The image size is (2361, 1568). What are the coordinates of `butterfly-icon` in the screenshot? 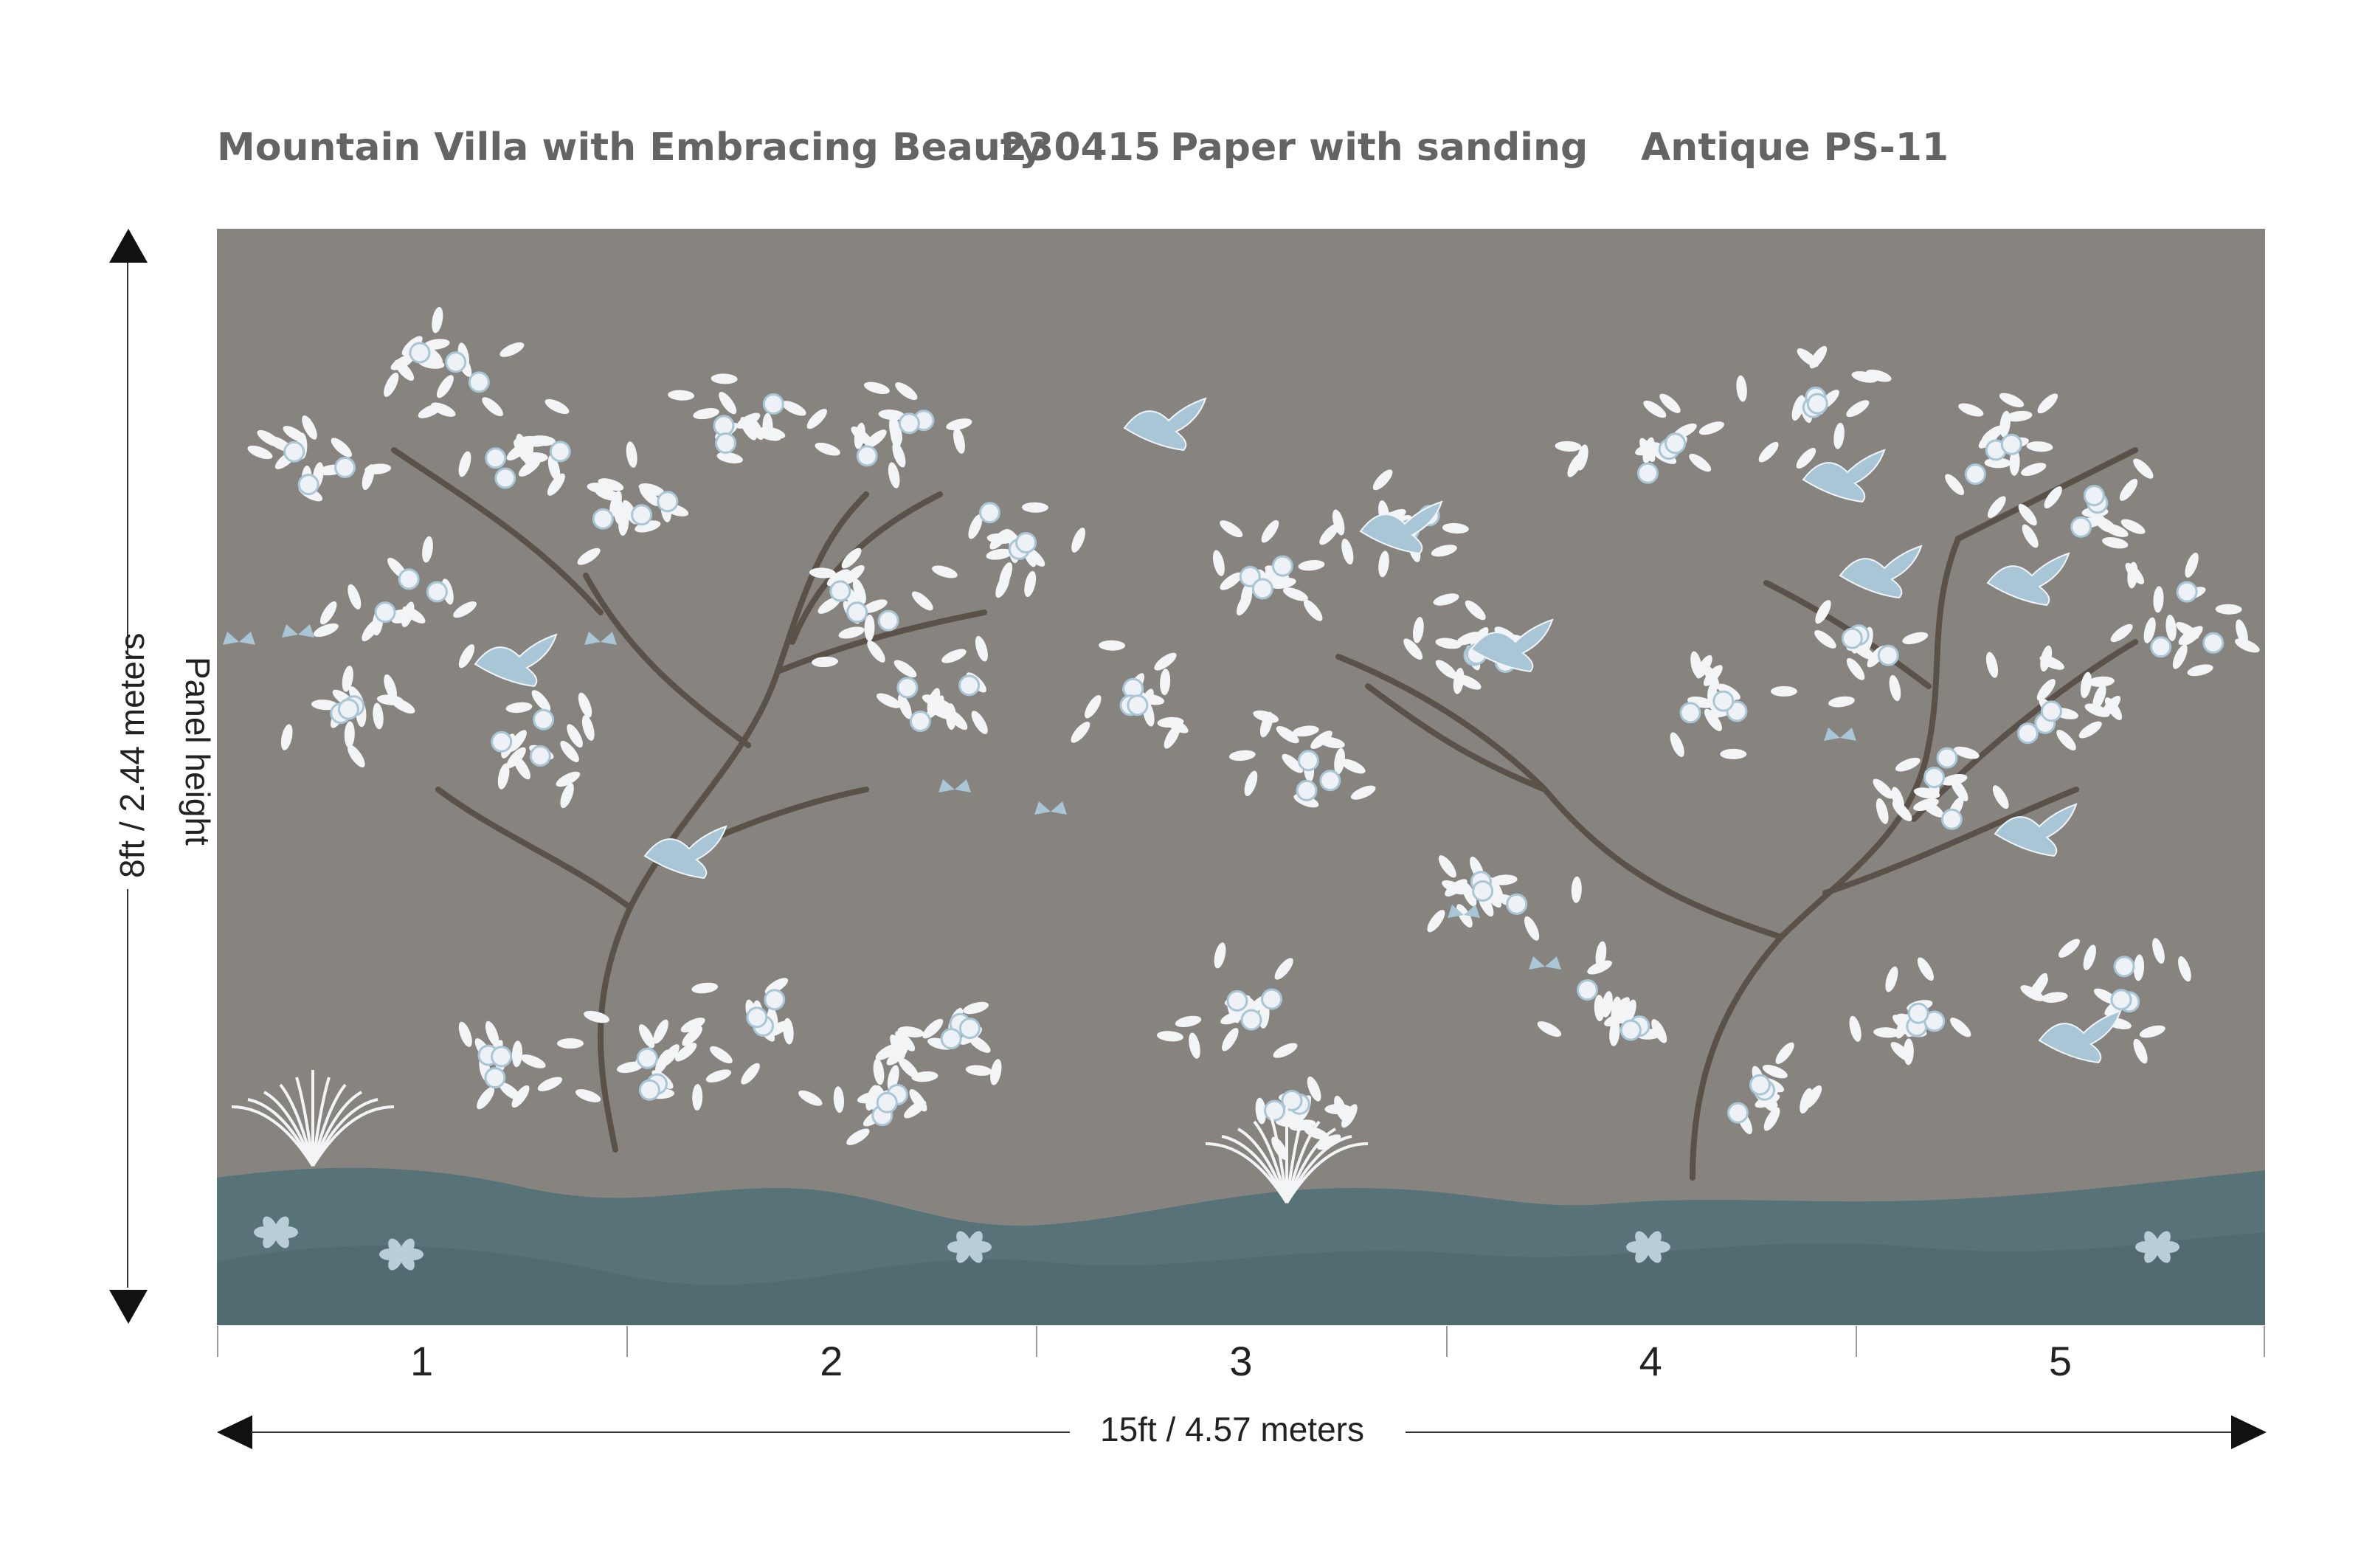 It's located at (954, 785).